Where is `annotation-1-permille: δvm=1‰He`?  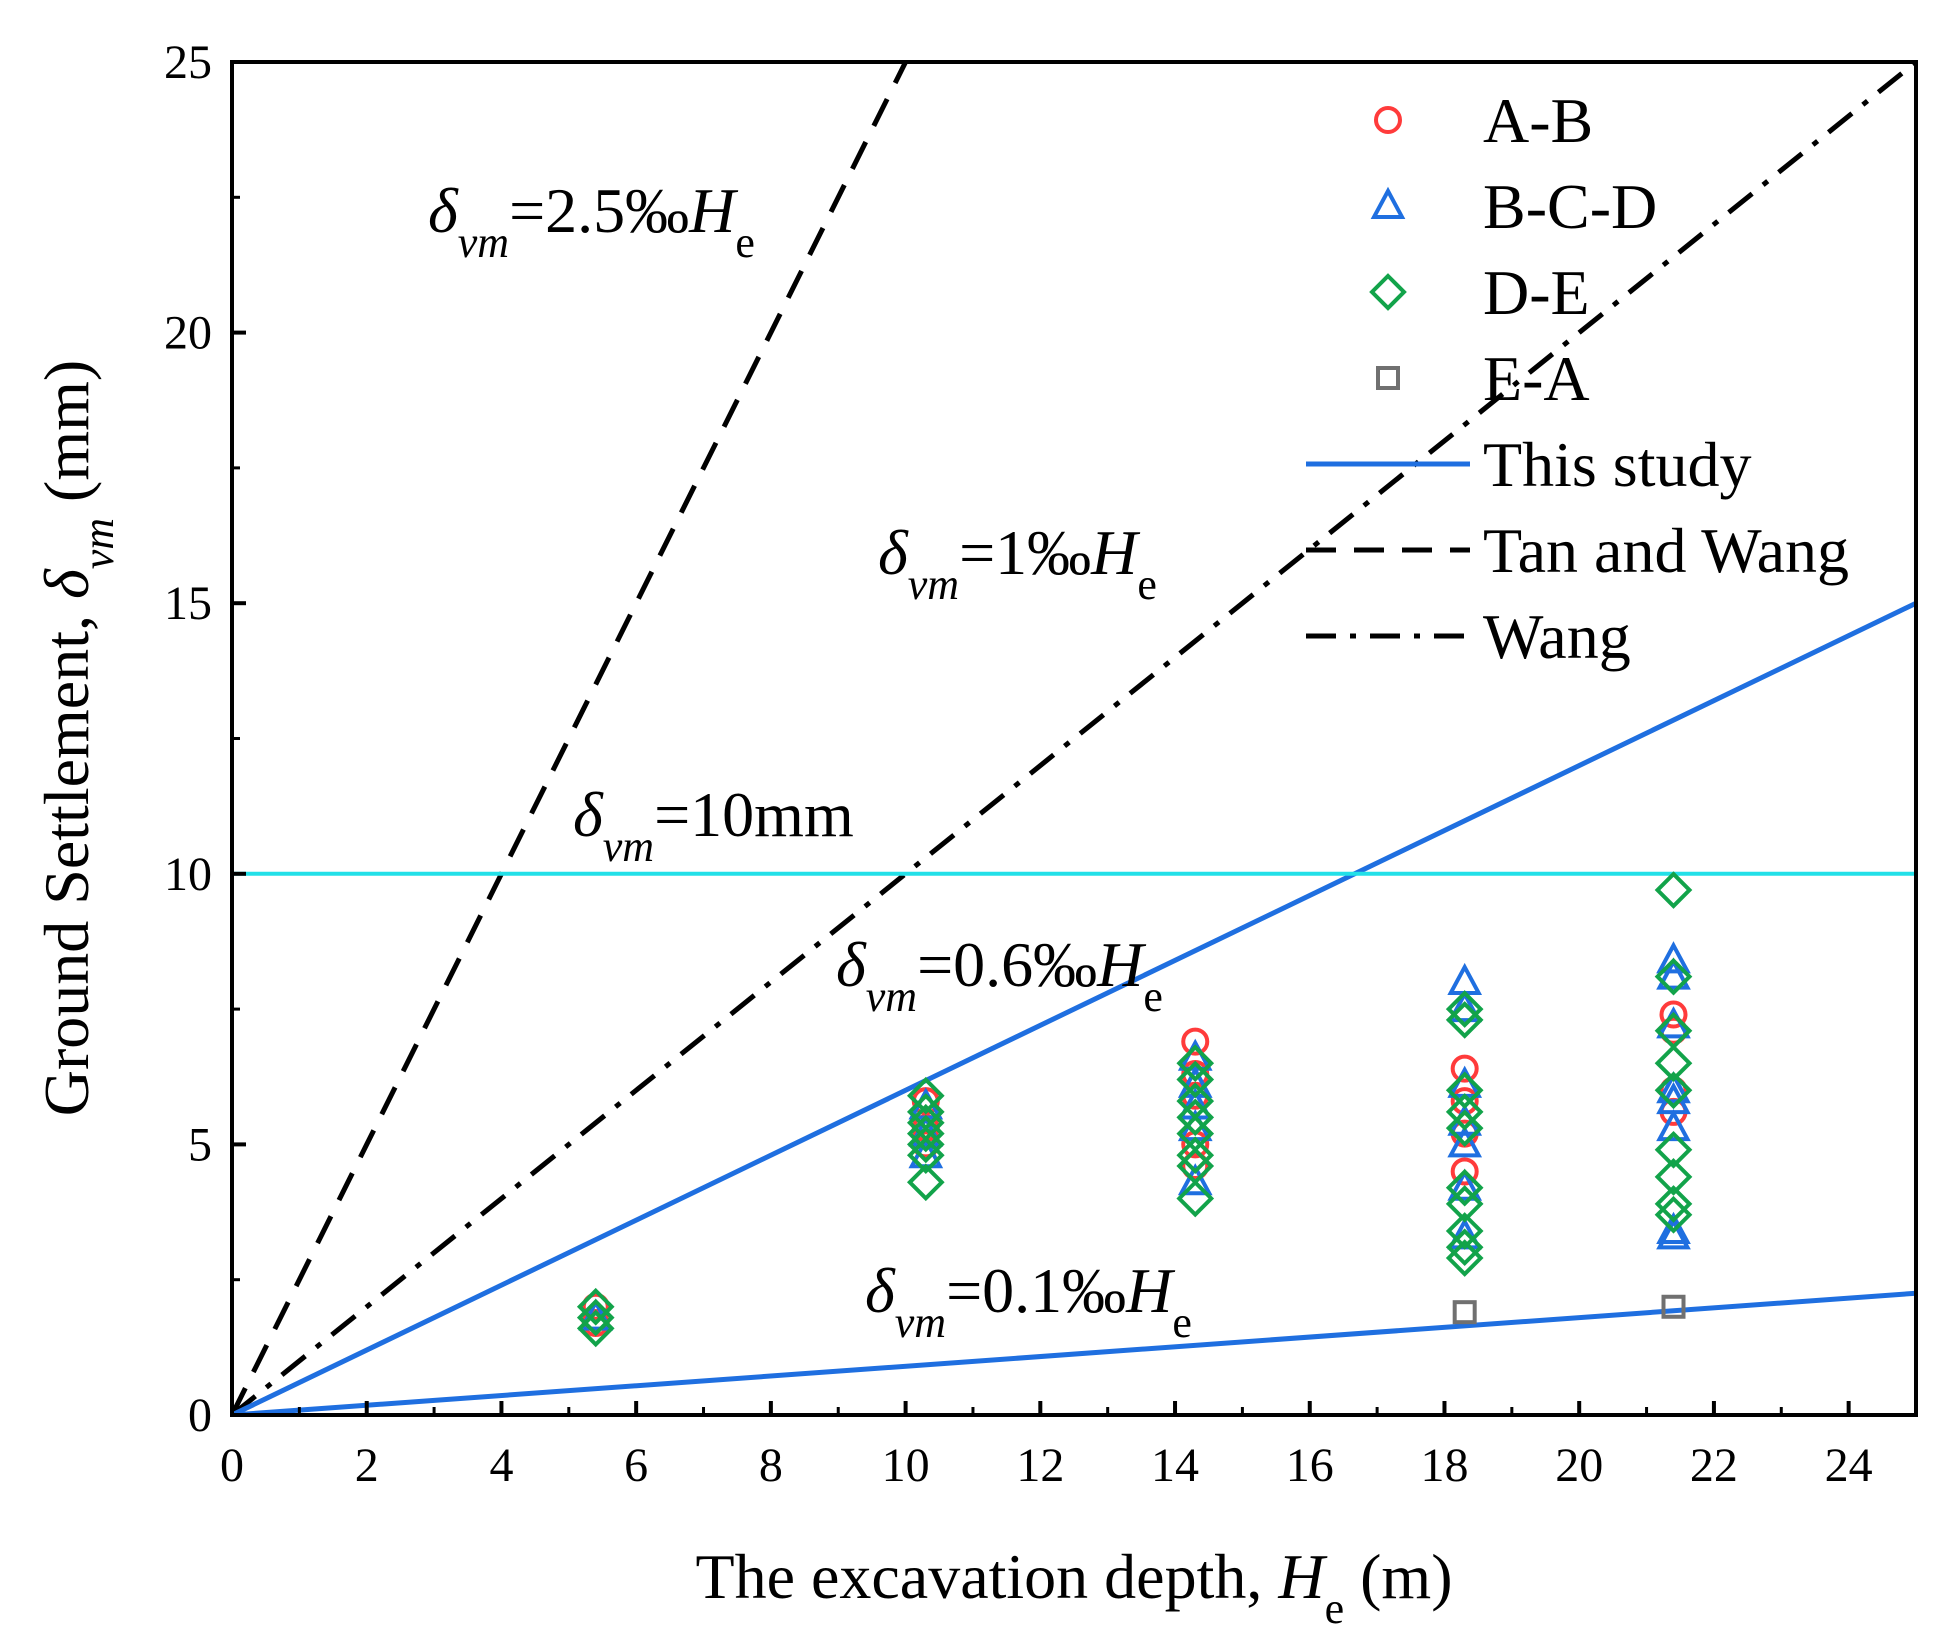 annotation-1-permille: δvm=1‰He is located at coordinates (1017, 563).